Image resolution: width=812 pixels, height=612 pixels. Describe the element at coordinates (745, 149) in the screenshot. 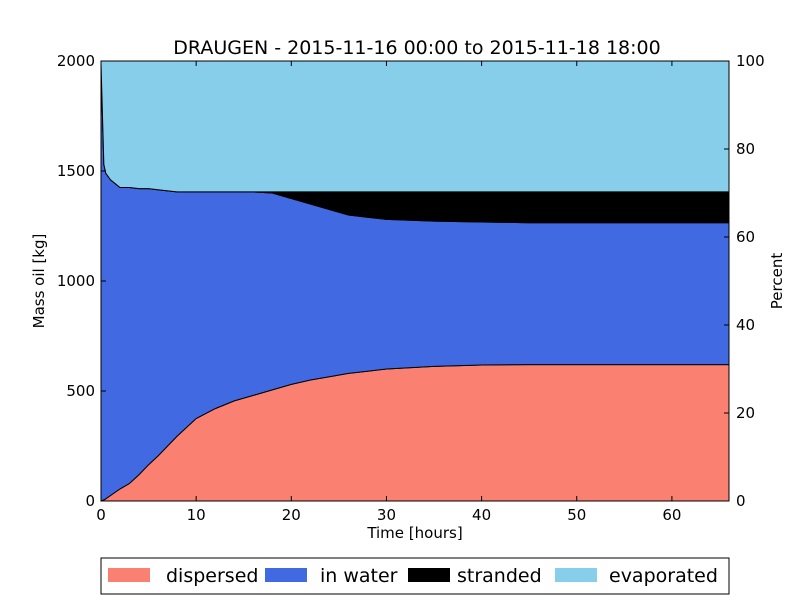

I see `y-right-tick-label: 80` at that location.